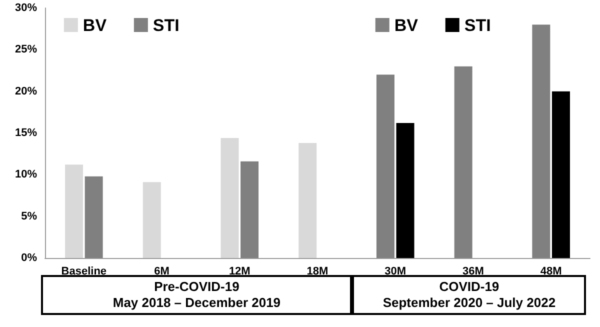 This screenshot has width=600, height=327. I want to click on y-tick-label: 5%, so click(29, 216).